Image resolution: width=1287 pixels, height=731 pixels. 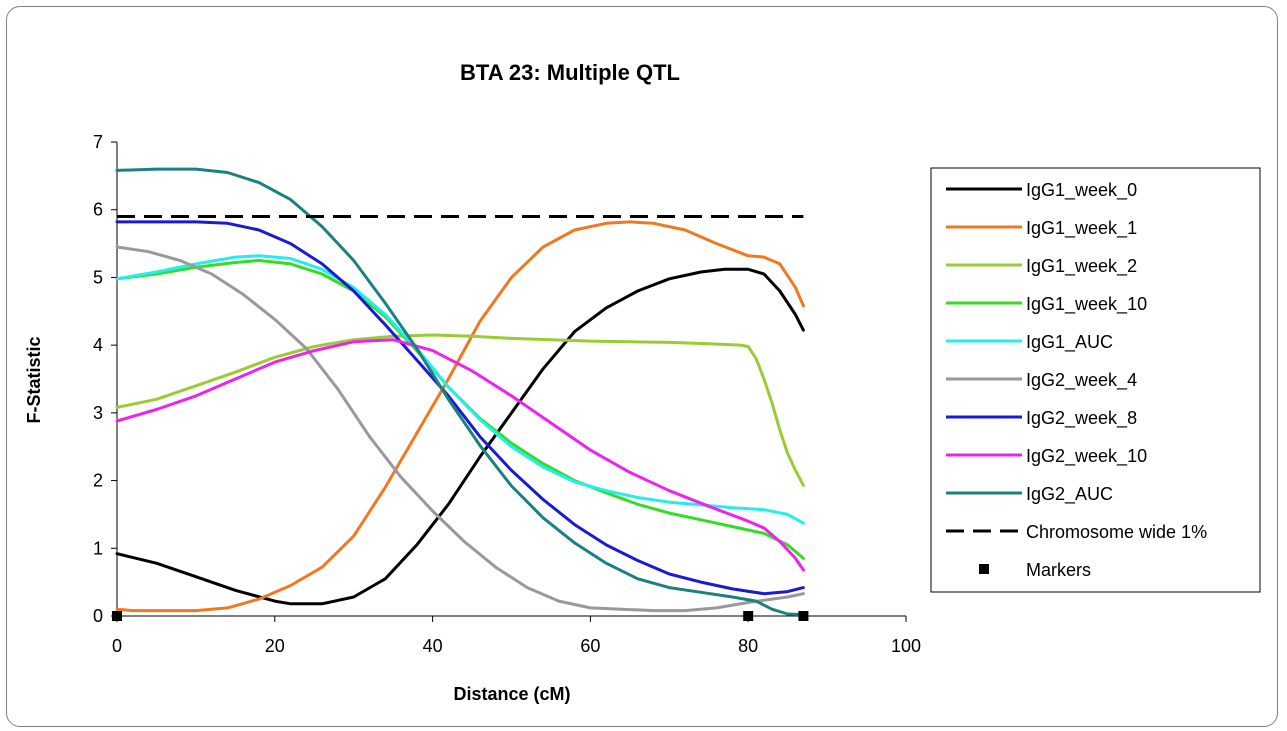 I want to click on legend-label: IgG2_week_8, so click(x=1081, y=418).